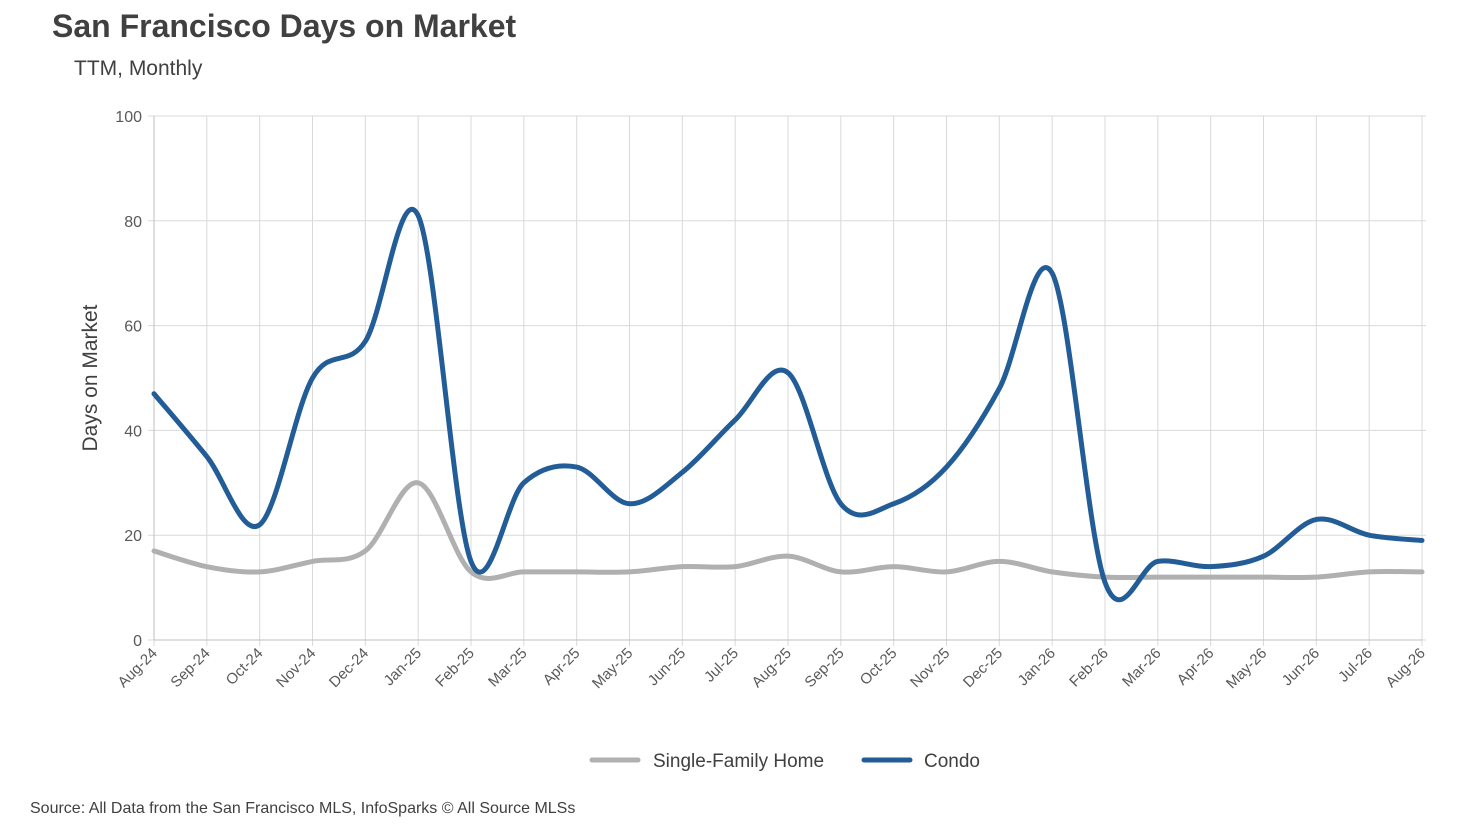 The width and height of the screenshot is (1470, 826). I want to click on legend: Single-Family Home Condo, so click(784, 761).